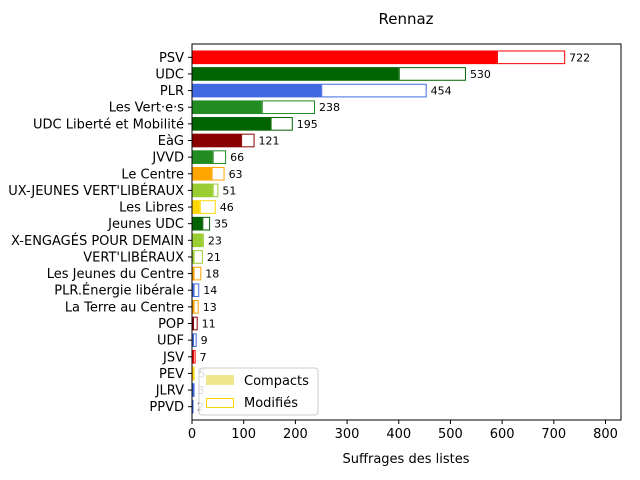 This screenshot has height=480, width=640. What do you see at coordinates (171, 324) in the screenshot?
I see `y-tick-label: POP` at bounding box center [171, 324].